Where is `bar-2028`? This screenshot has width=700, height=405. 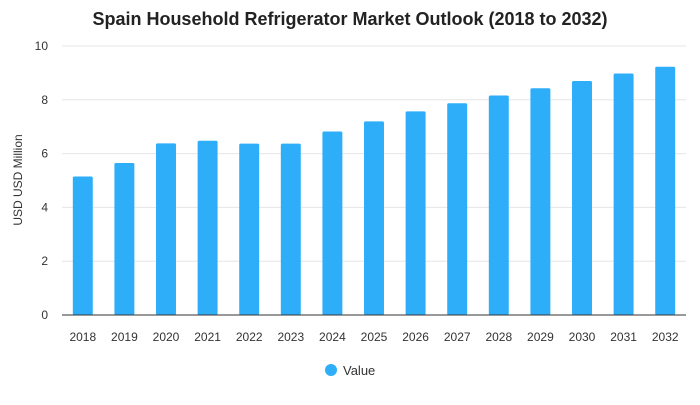
bar-2028 is located at coordinates (498, 205).